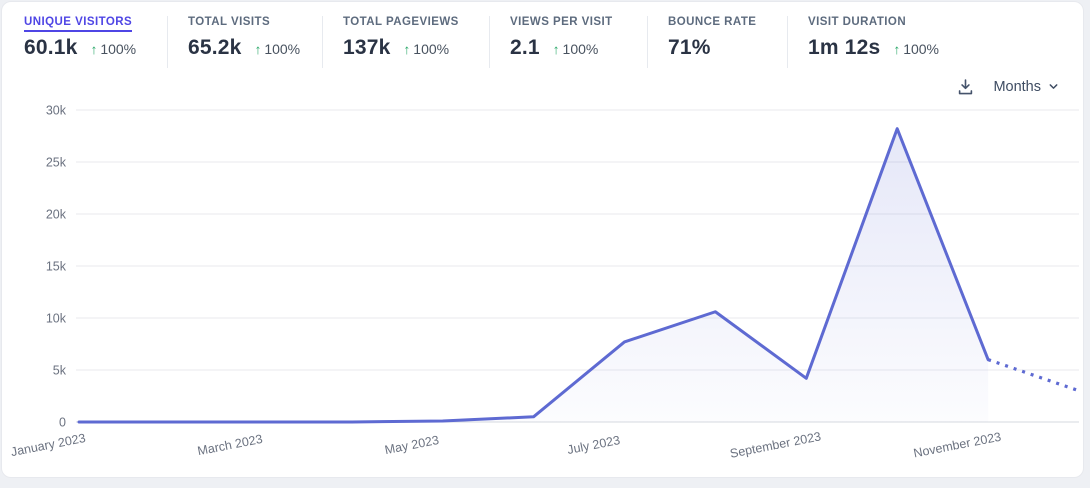 Image resolution: width=1090 pixels, height=488 pixels. What do you see at coordinates (525, 47) in the screenshot?
I see `stat-value: 2.1` at bounding box center [525, 47].